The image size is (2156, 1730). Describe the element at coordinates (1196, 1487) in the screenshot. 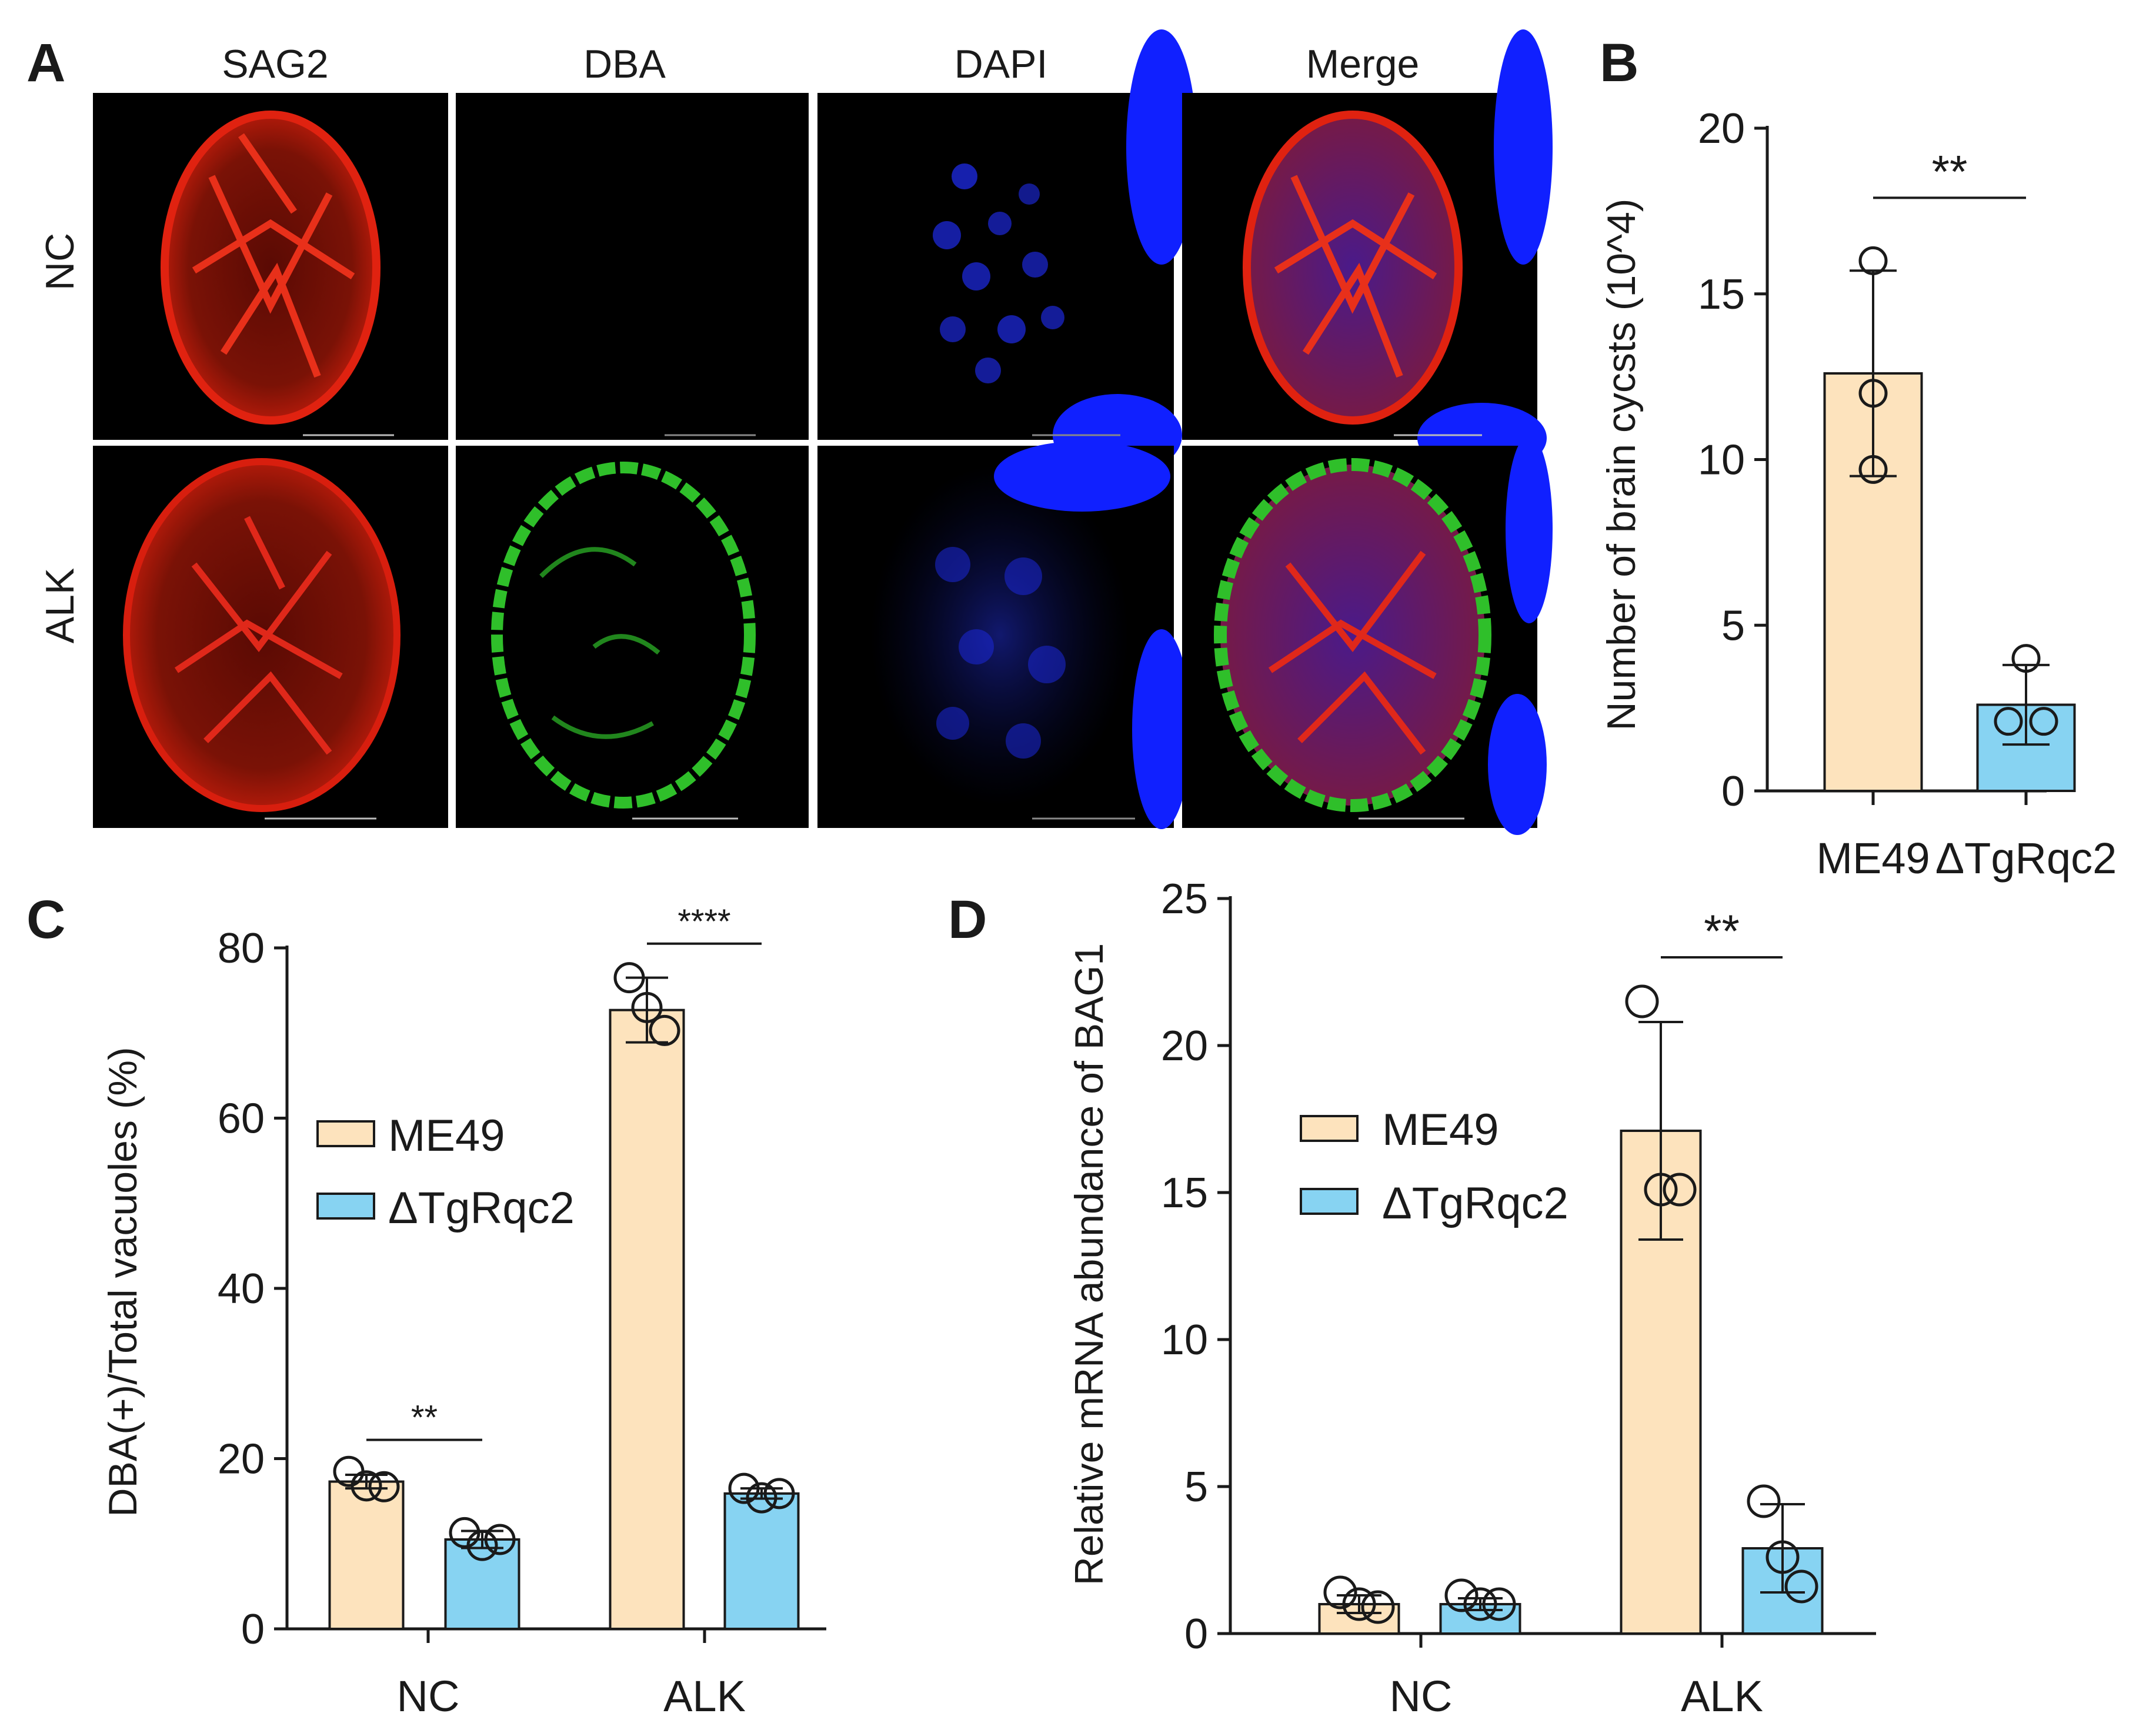

I see `chart-d-ytick-label-1: 5` at that location.